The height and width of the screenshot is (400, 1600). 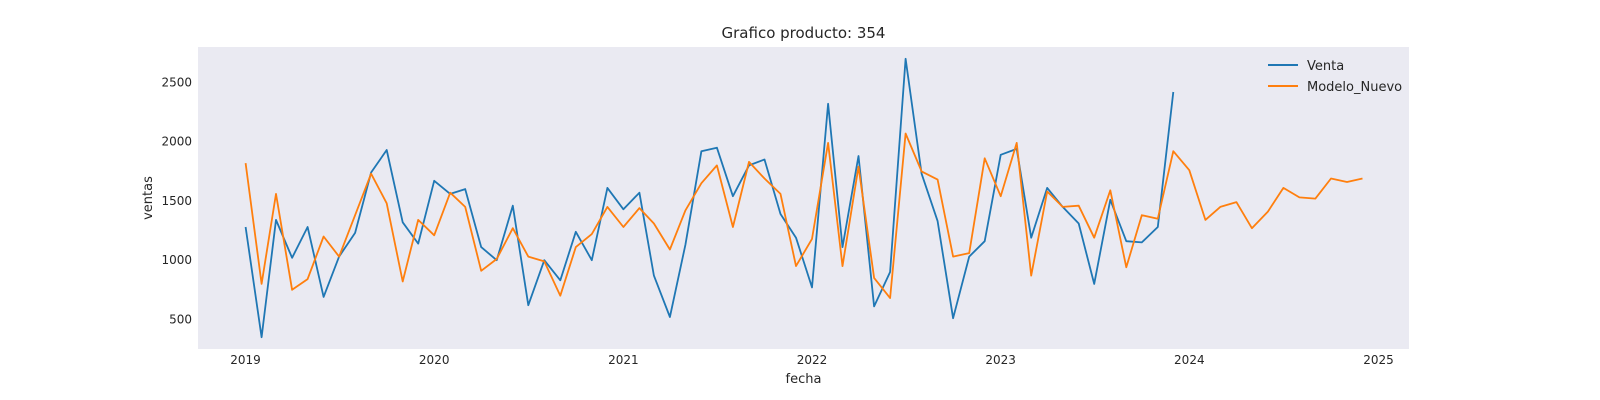 What do you see at coordinates (148, 198) in the screenshot?
I see `y-axis-label: ventas` at bounding box center [148, 198].